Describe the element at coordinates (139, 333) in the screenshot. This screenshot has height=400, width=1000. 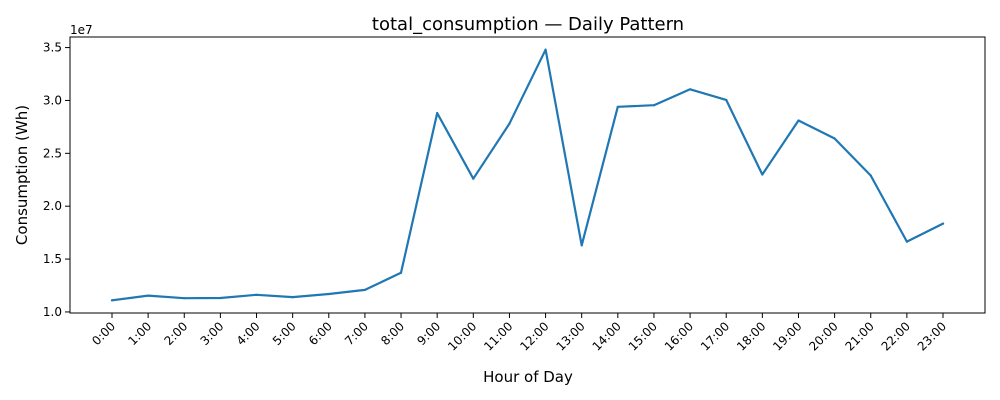
I see `x-tick-label: 1:00` at that location.